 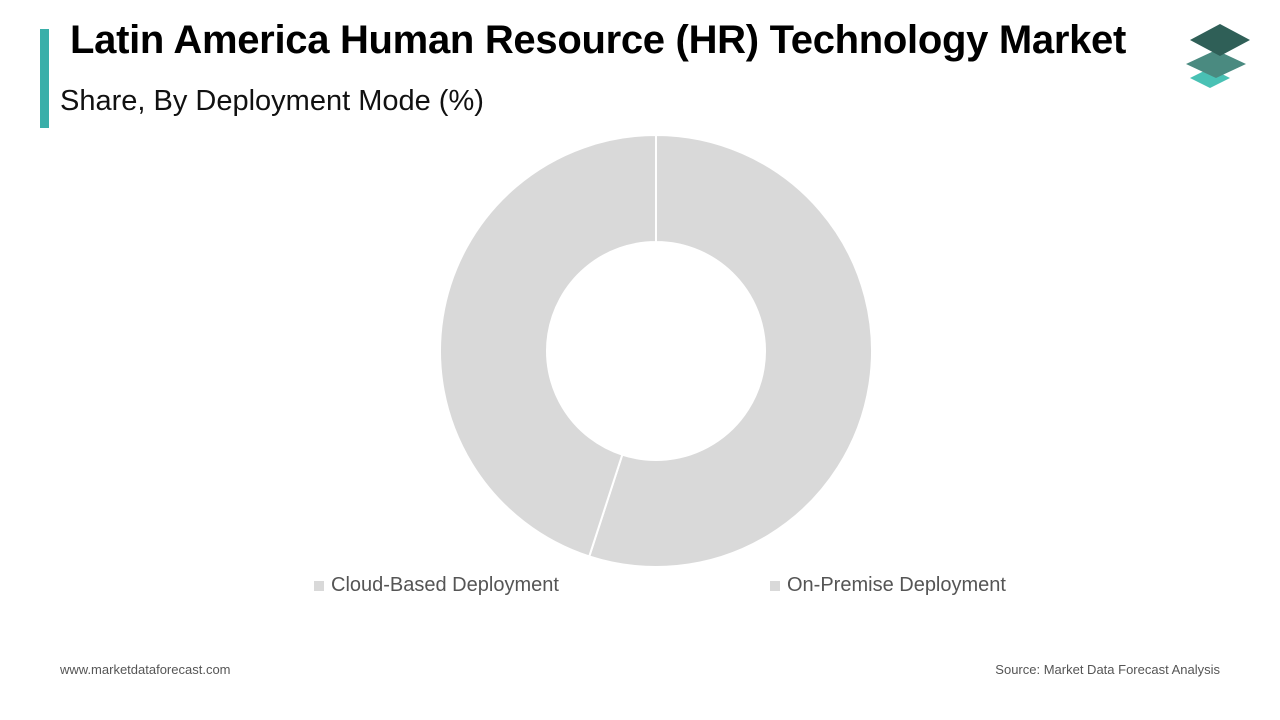 I want to click on legend-swatch-on-premise, so click(x=775, y=585).